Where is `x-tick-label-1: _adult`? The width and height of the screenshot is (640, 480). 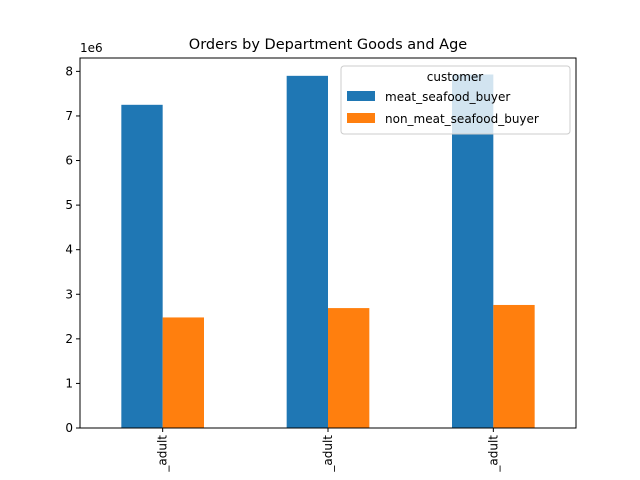
x-tick-label-1: _adult is located at coordinates (328, 454).